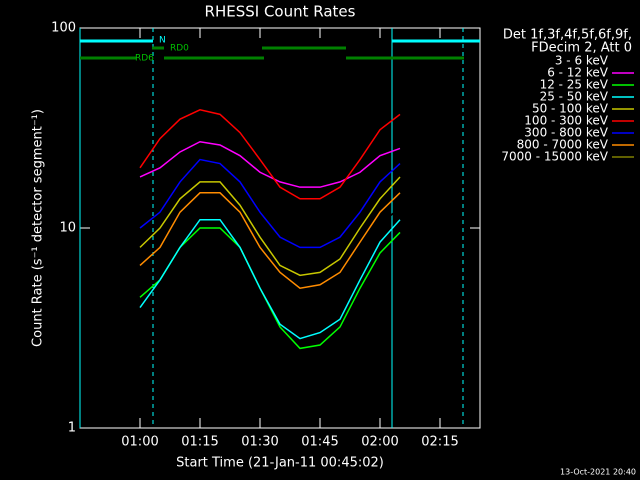 This screenshot has width=640, height=480. What do you see at coordinates (259, 442) in the screenshot?
I see `x-tick-label: 01:30` at bounding box center [259, 442].